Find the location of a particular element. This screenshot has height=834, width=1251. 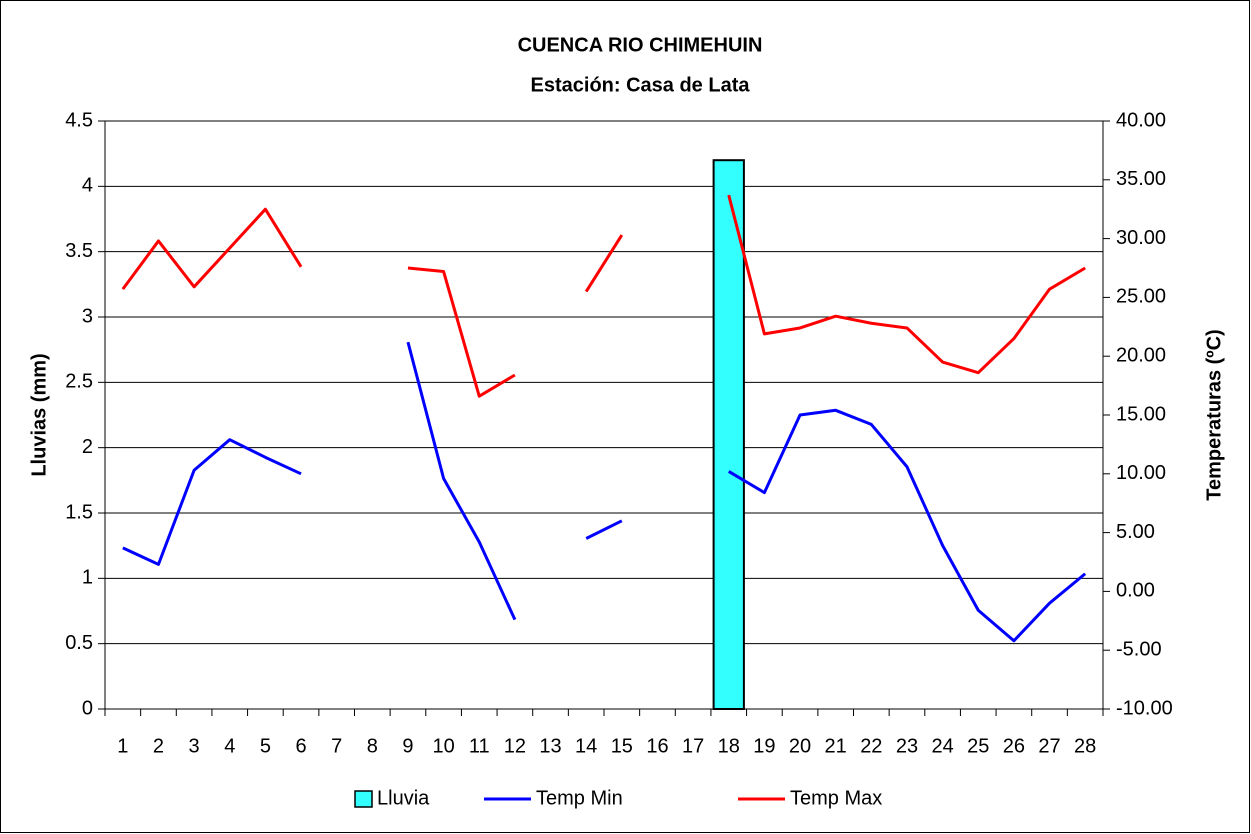

y2-tick-label: 15.00 is located at coordinates (1141, 414).